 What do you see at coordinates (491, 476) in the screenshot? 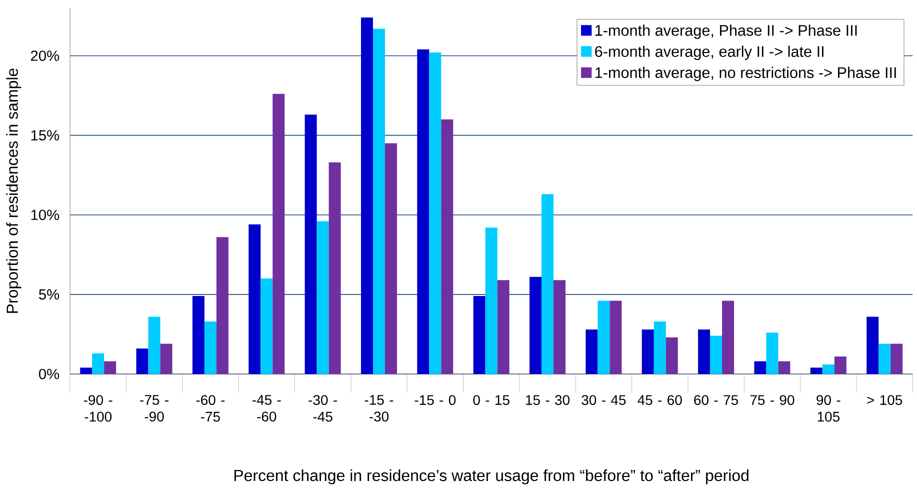
I see `x-axis-title: Percent change in residence’s water usage from “before” to “after” period` at bounding box center [491, 476].